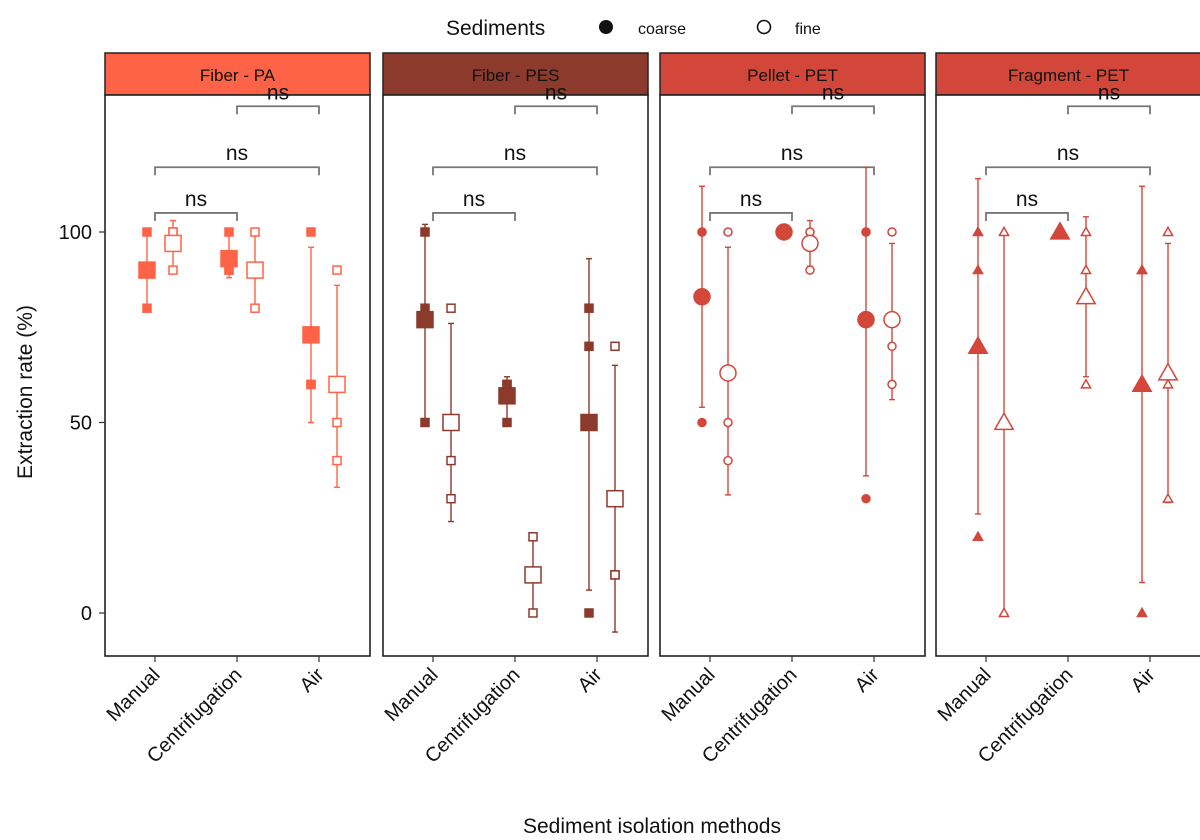 Image resolution: width=1200 pixels, height=840 pixels. What do you see at coordinates (764, 27) in the screenshot?
I see `legend-fine-symbol` at bounding box center [764, 27].